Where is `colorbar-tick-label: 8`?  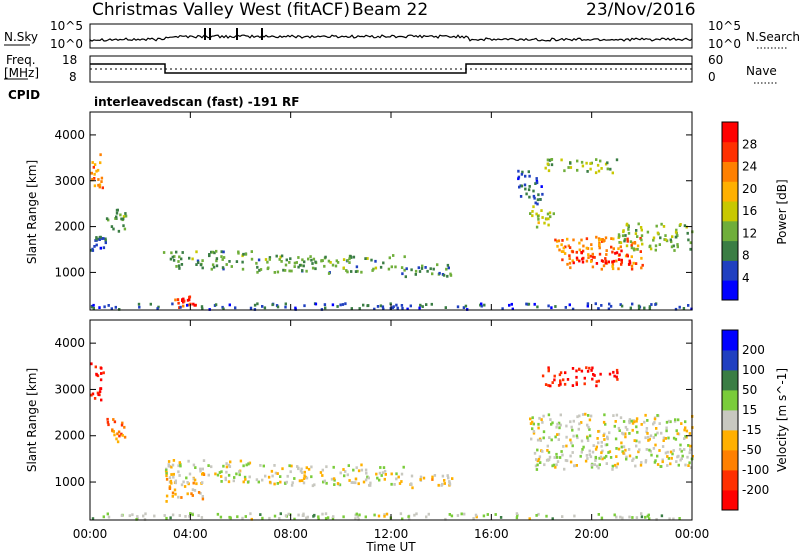
colorbar-tick-label: 8 is located at coordinates (746, 256).